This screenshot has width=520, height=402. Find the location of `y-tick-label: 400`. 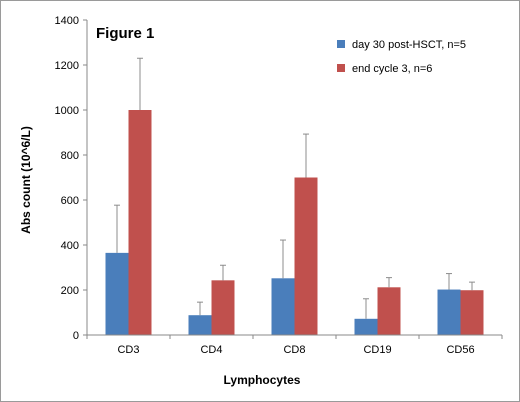

y-tick-label: 400 is located at coordinates (70, 246).